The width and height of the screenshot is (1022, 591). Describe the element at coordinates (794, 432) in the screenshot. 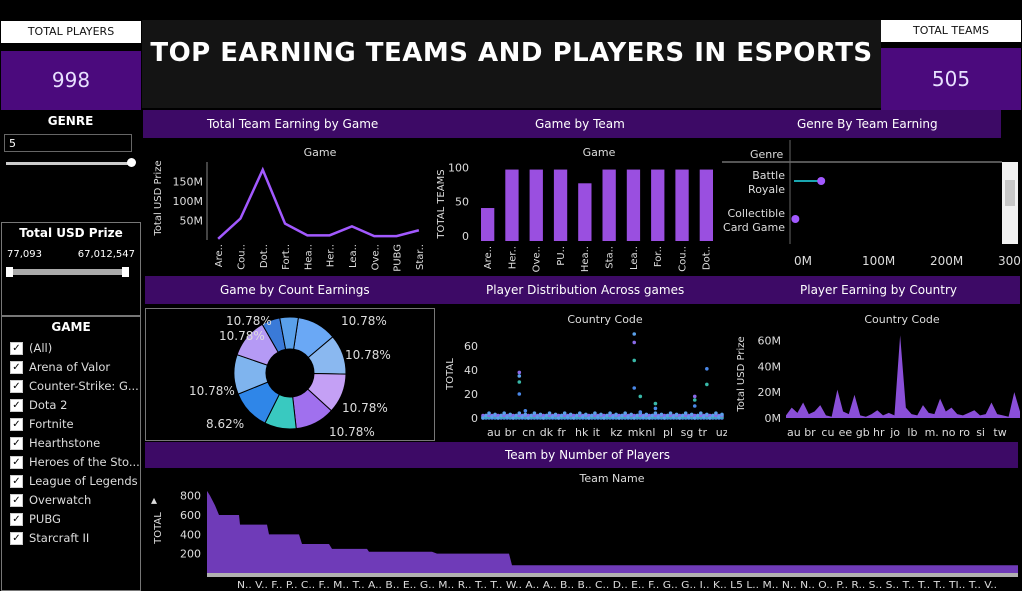

I see `country-xtick: au` at that location.